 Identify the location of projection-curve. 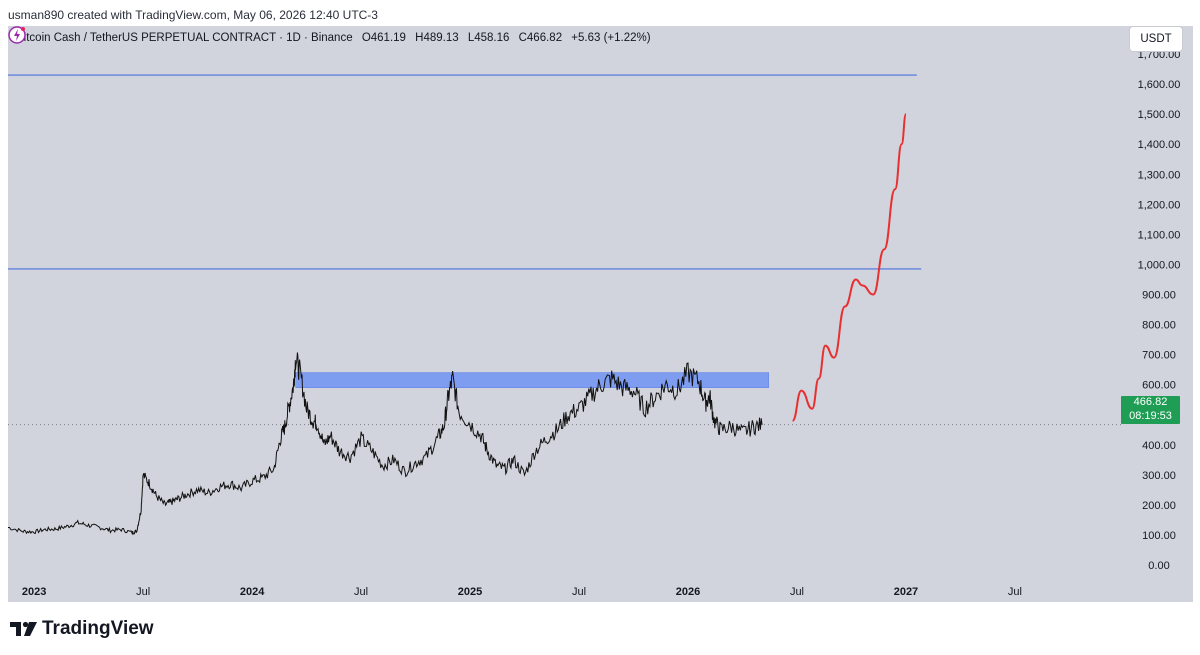
(849, 267).